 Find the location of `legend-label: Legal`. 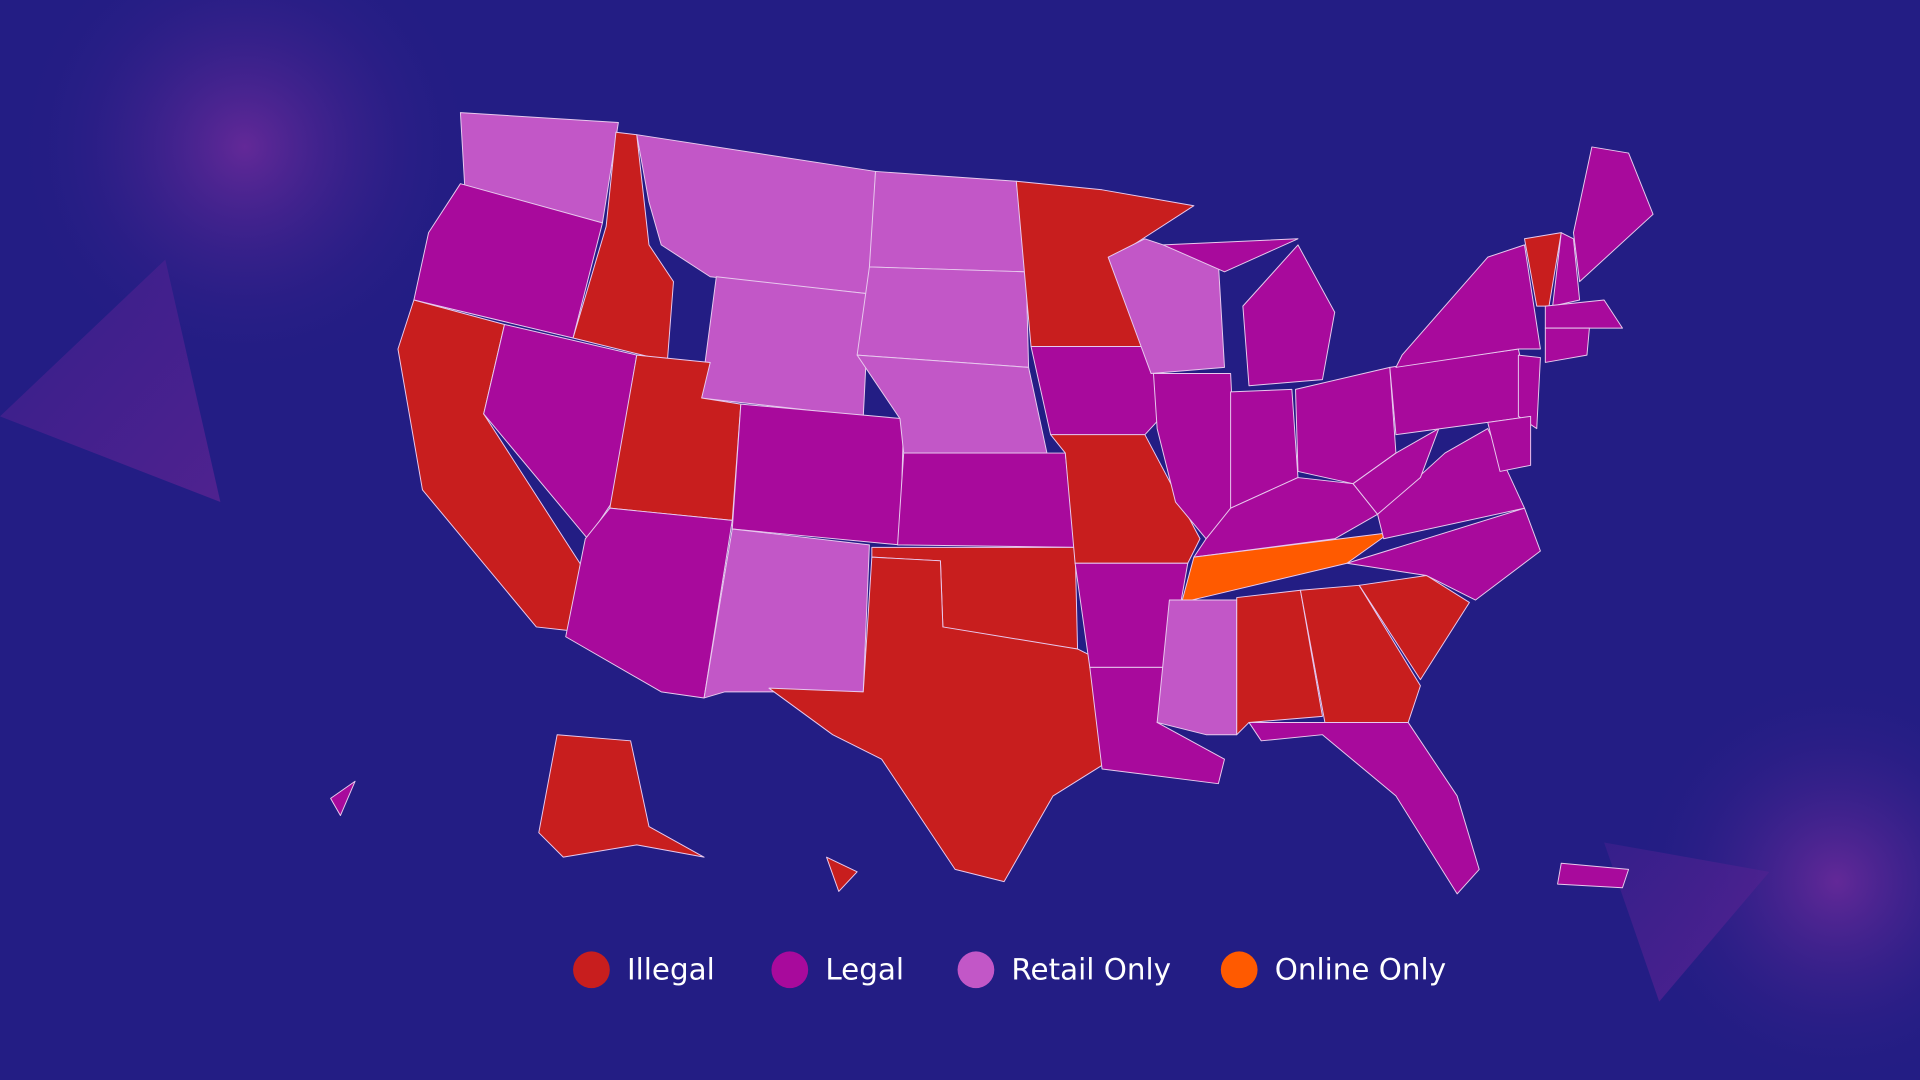

legend-label: Legal is located at coordinates (864, 970).